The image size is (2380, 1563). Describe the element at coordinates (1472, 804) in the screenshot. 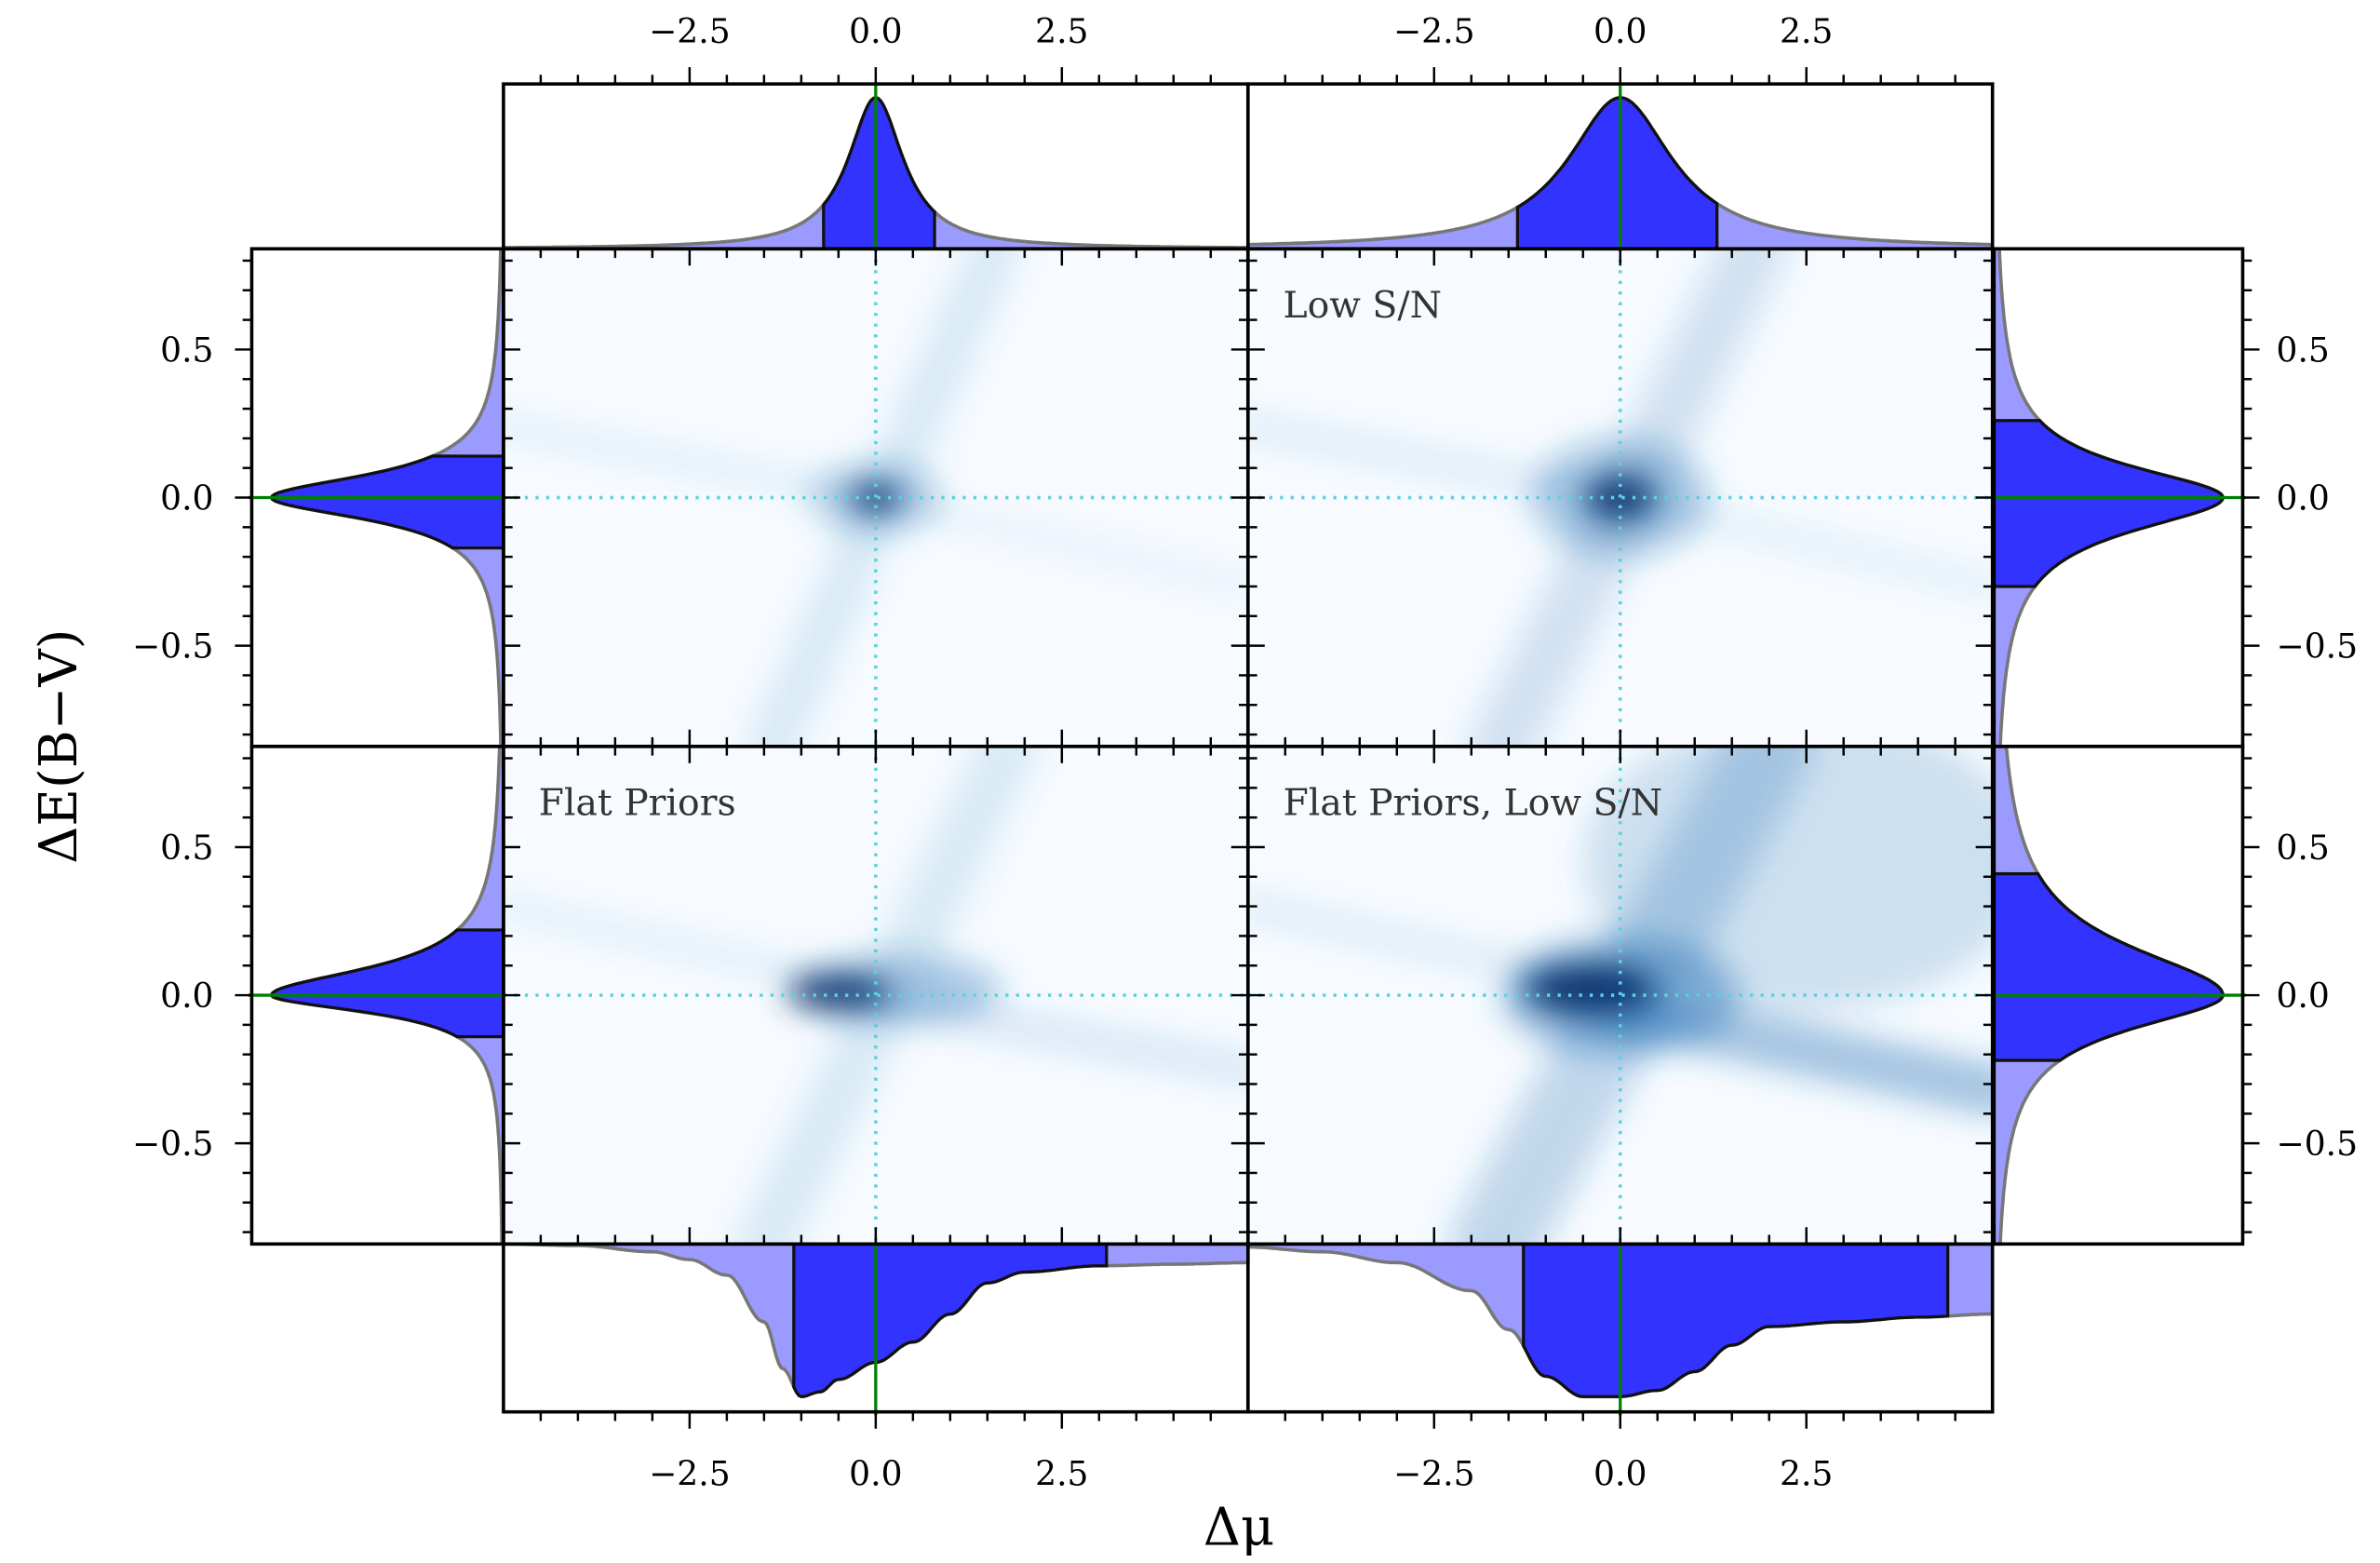

I see `panel-label: Flat Priors, Low S/N` at that location.